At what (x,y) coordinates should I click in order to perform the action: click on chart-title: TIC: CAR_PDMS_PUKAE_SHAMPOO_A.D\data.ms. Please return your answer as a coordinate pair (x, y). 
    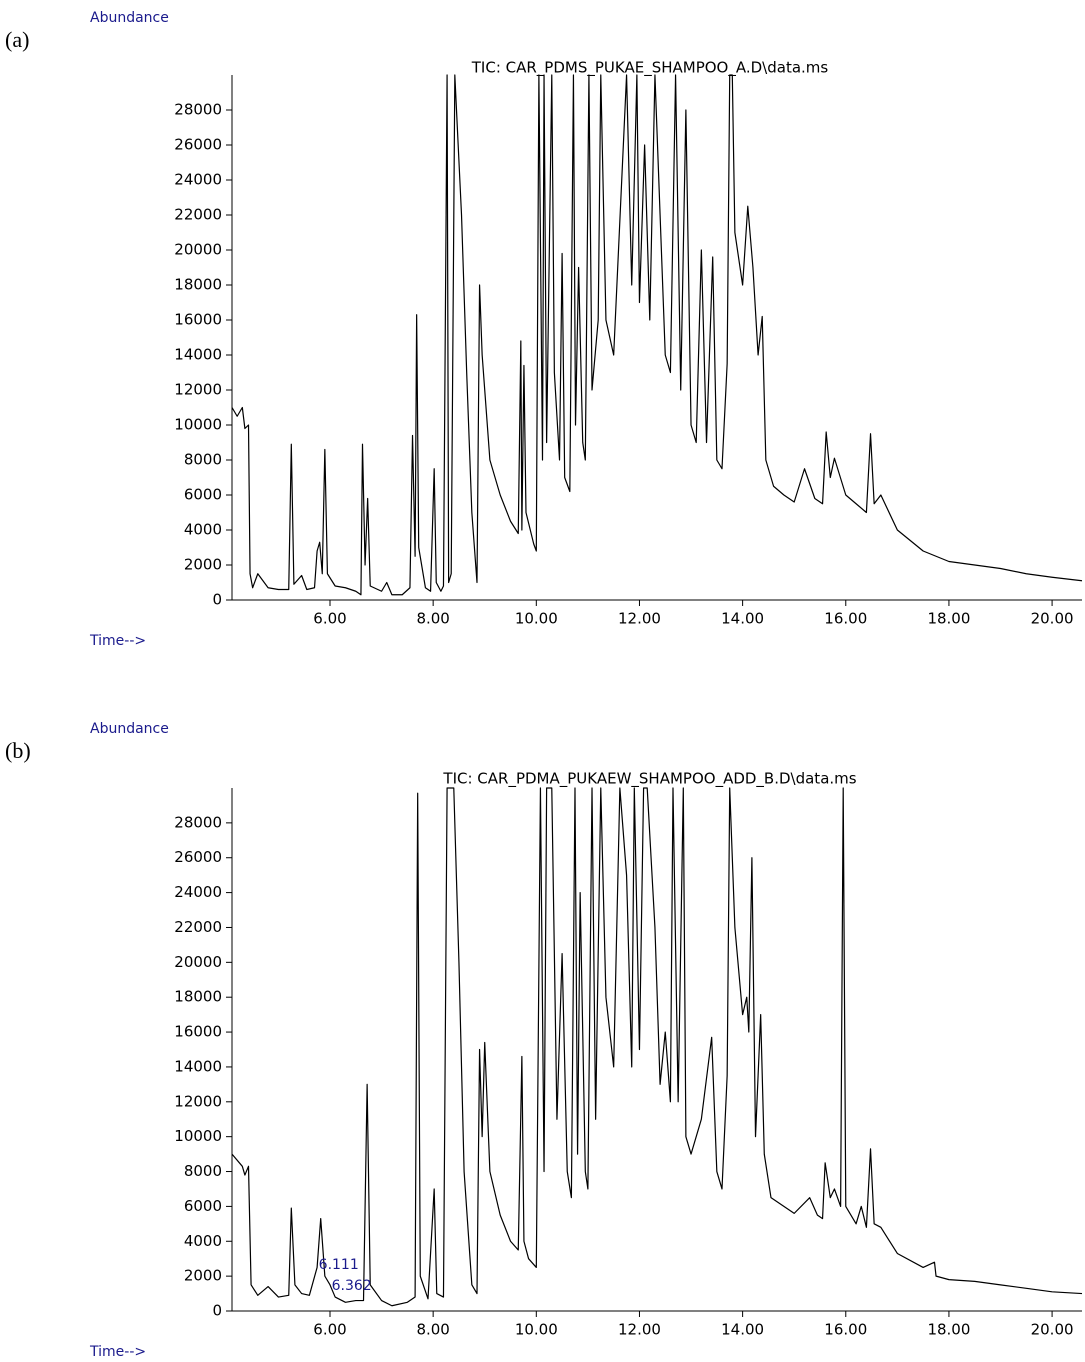
    Looking at the image, I should click on (650, 68).